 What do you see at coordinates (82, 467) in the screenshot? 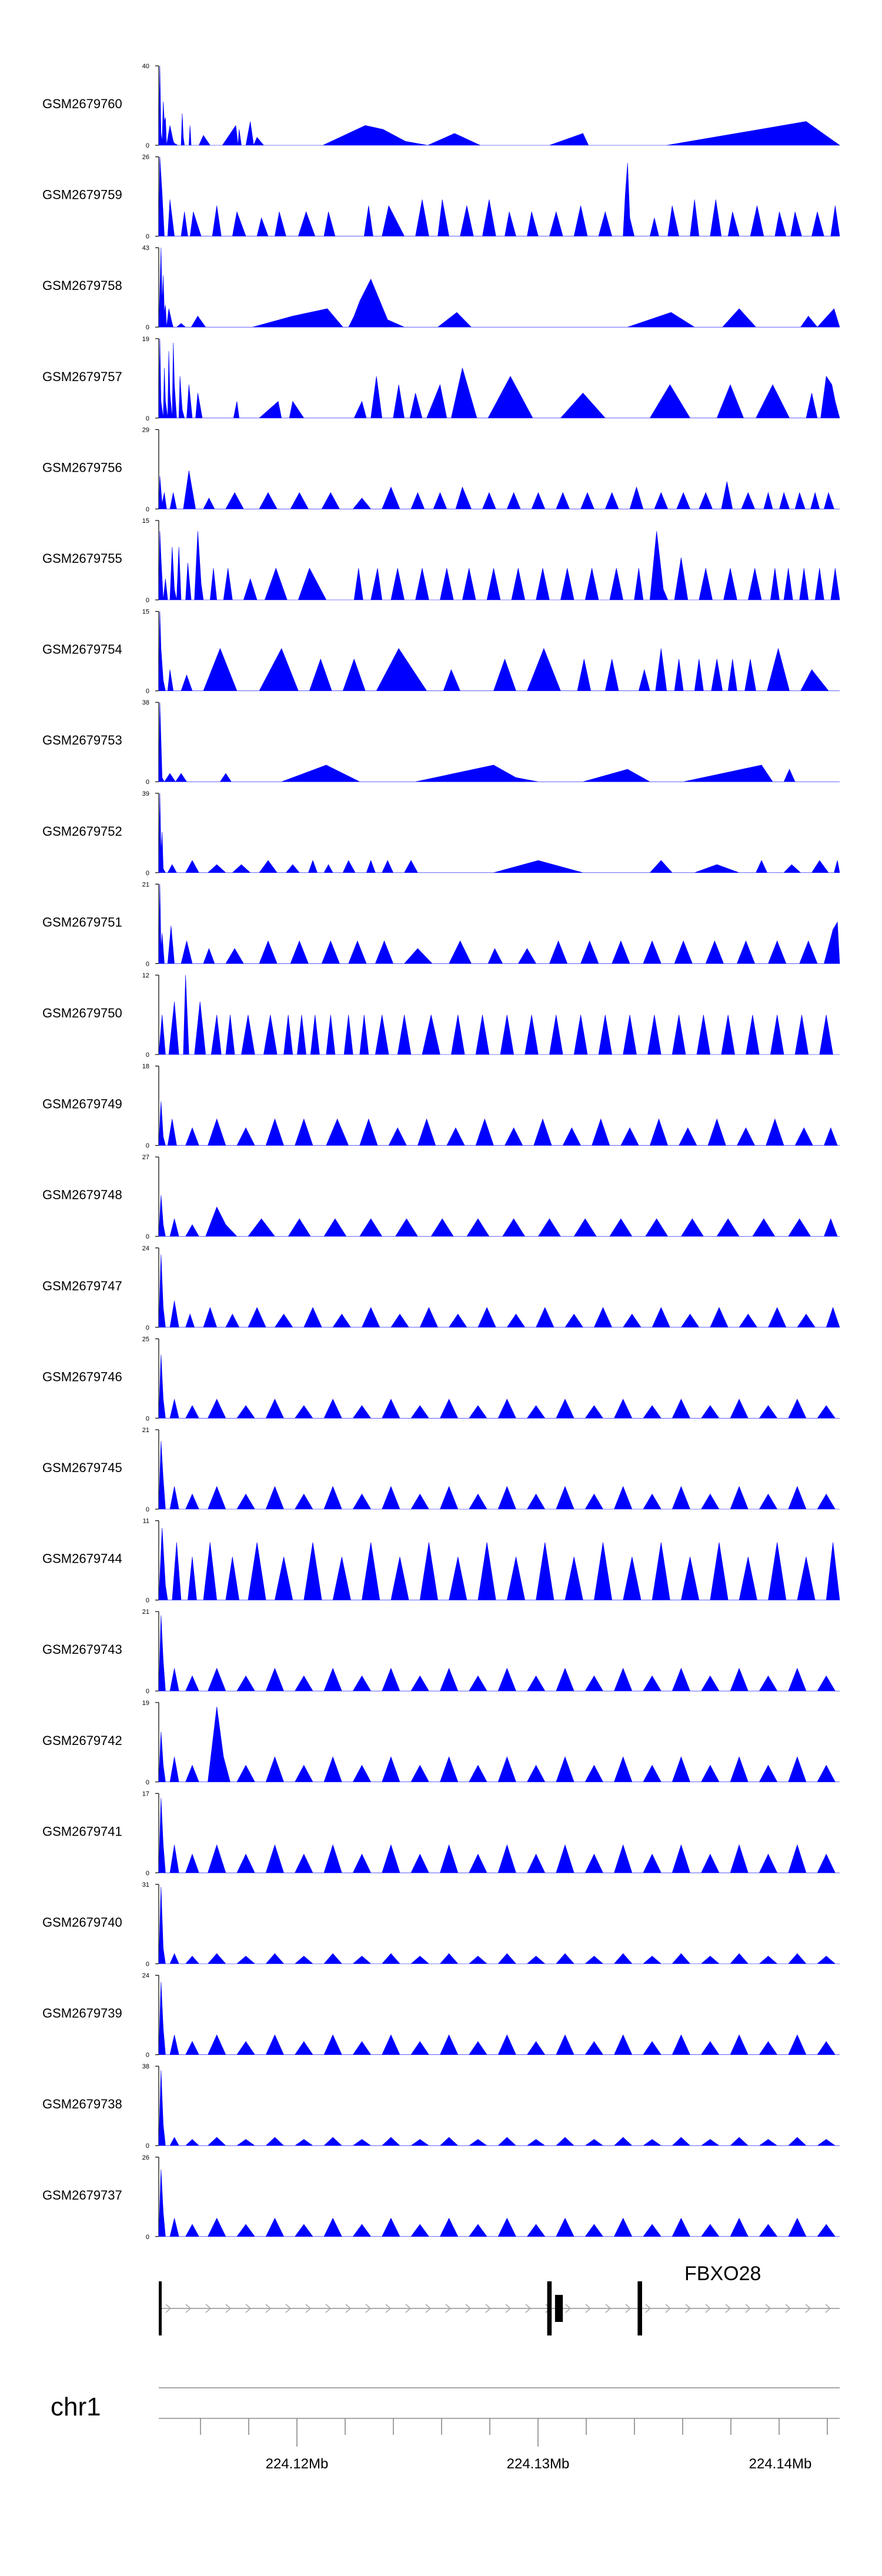
I see `track-label: GSM2679756` at bounding box center [82, 467].